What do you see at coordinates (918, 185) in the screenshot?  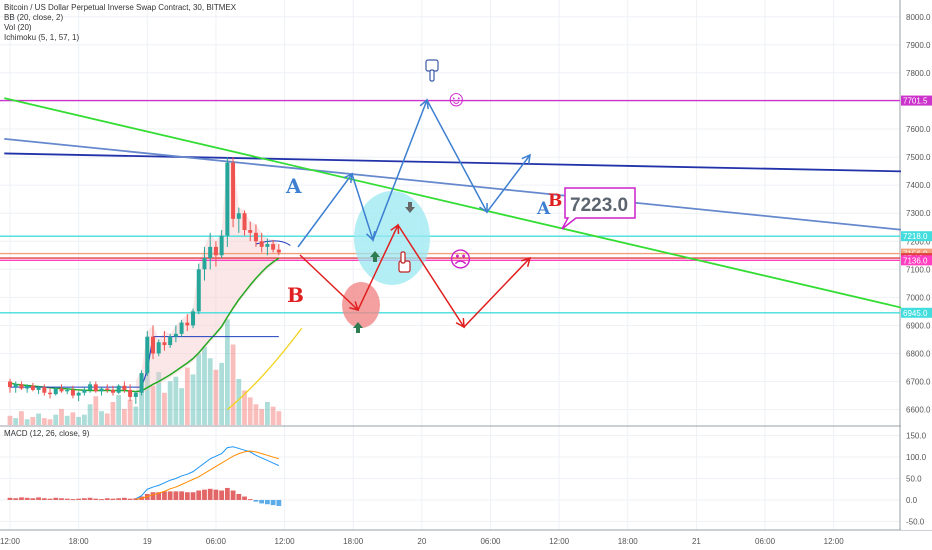 I see `price-tick-label: 7400.0` at bounding box center [918, 185].